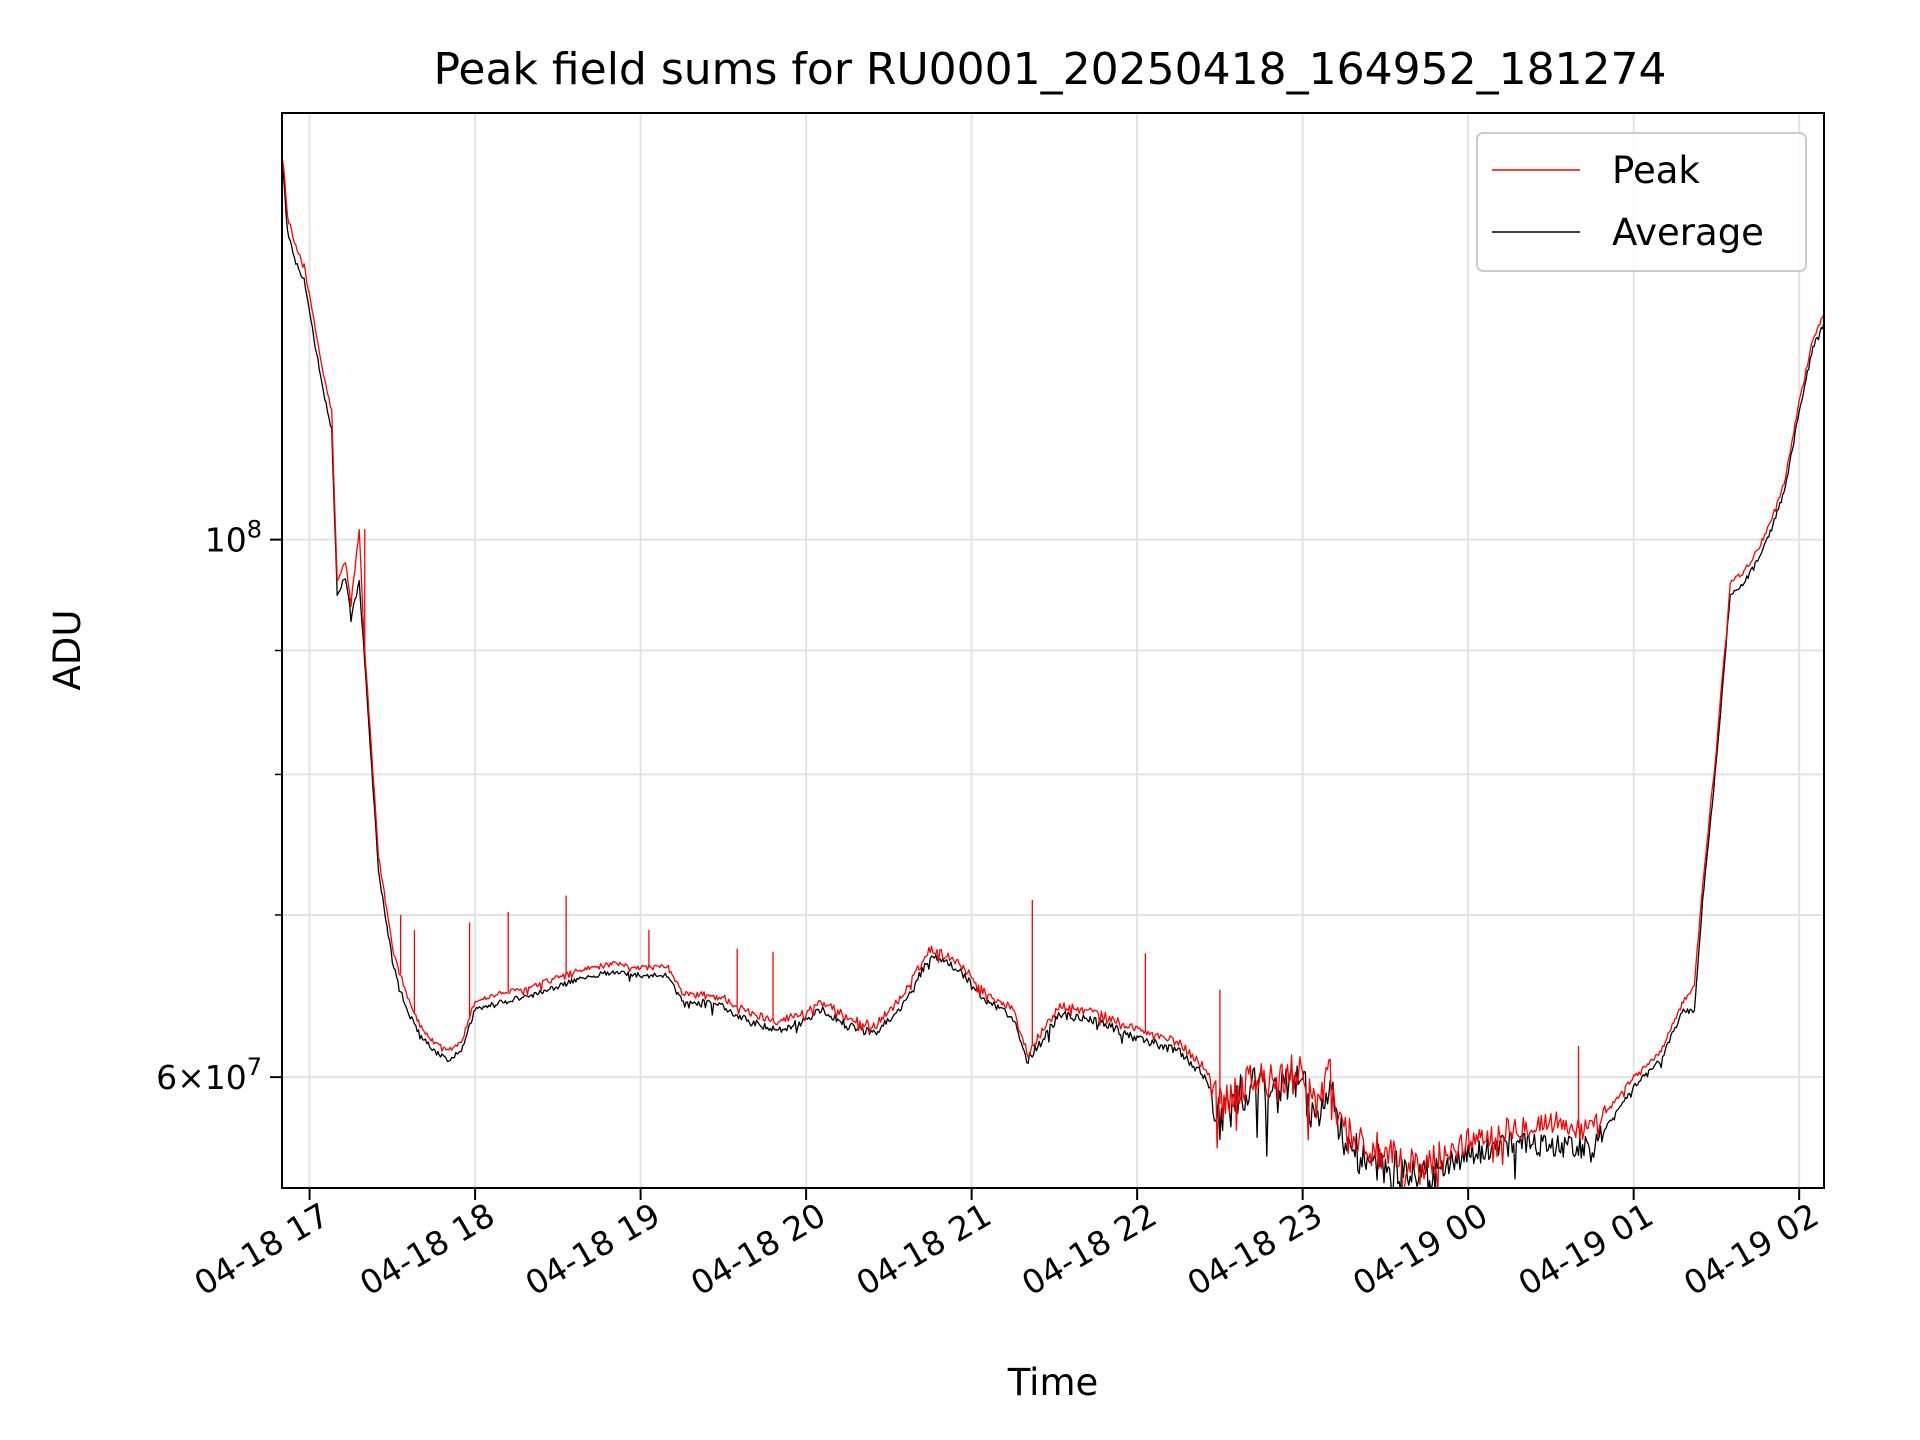 This screenshot has width=1920, height=1440. Describe the element at coordinates (233, 538) in the screenshot. I see `y-tick-label: 108` at that location.